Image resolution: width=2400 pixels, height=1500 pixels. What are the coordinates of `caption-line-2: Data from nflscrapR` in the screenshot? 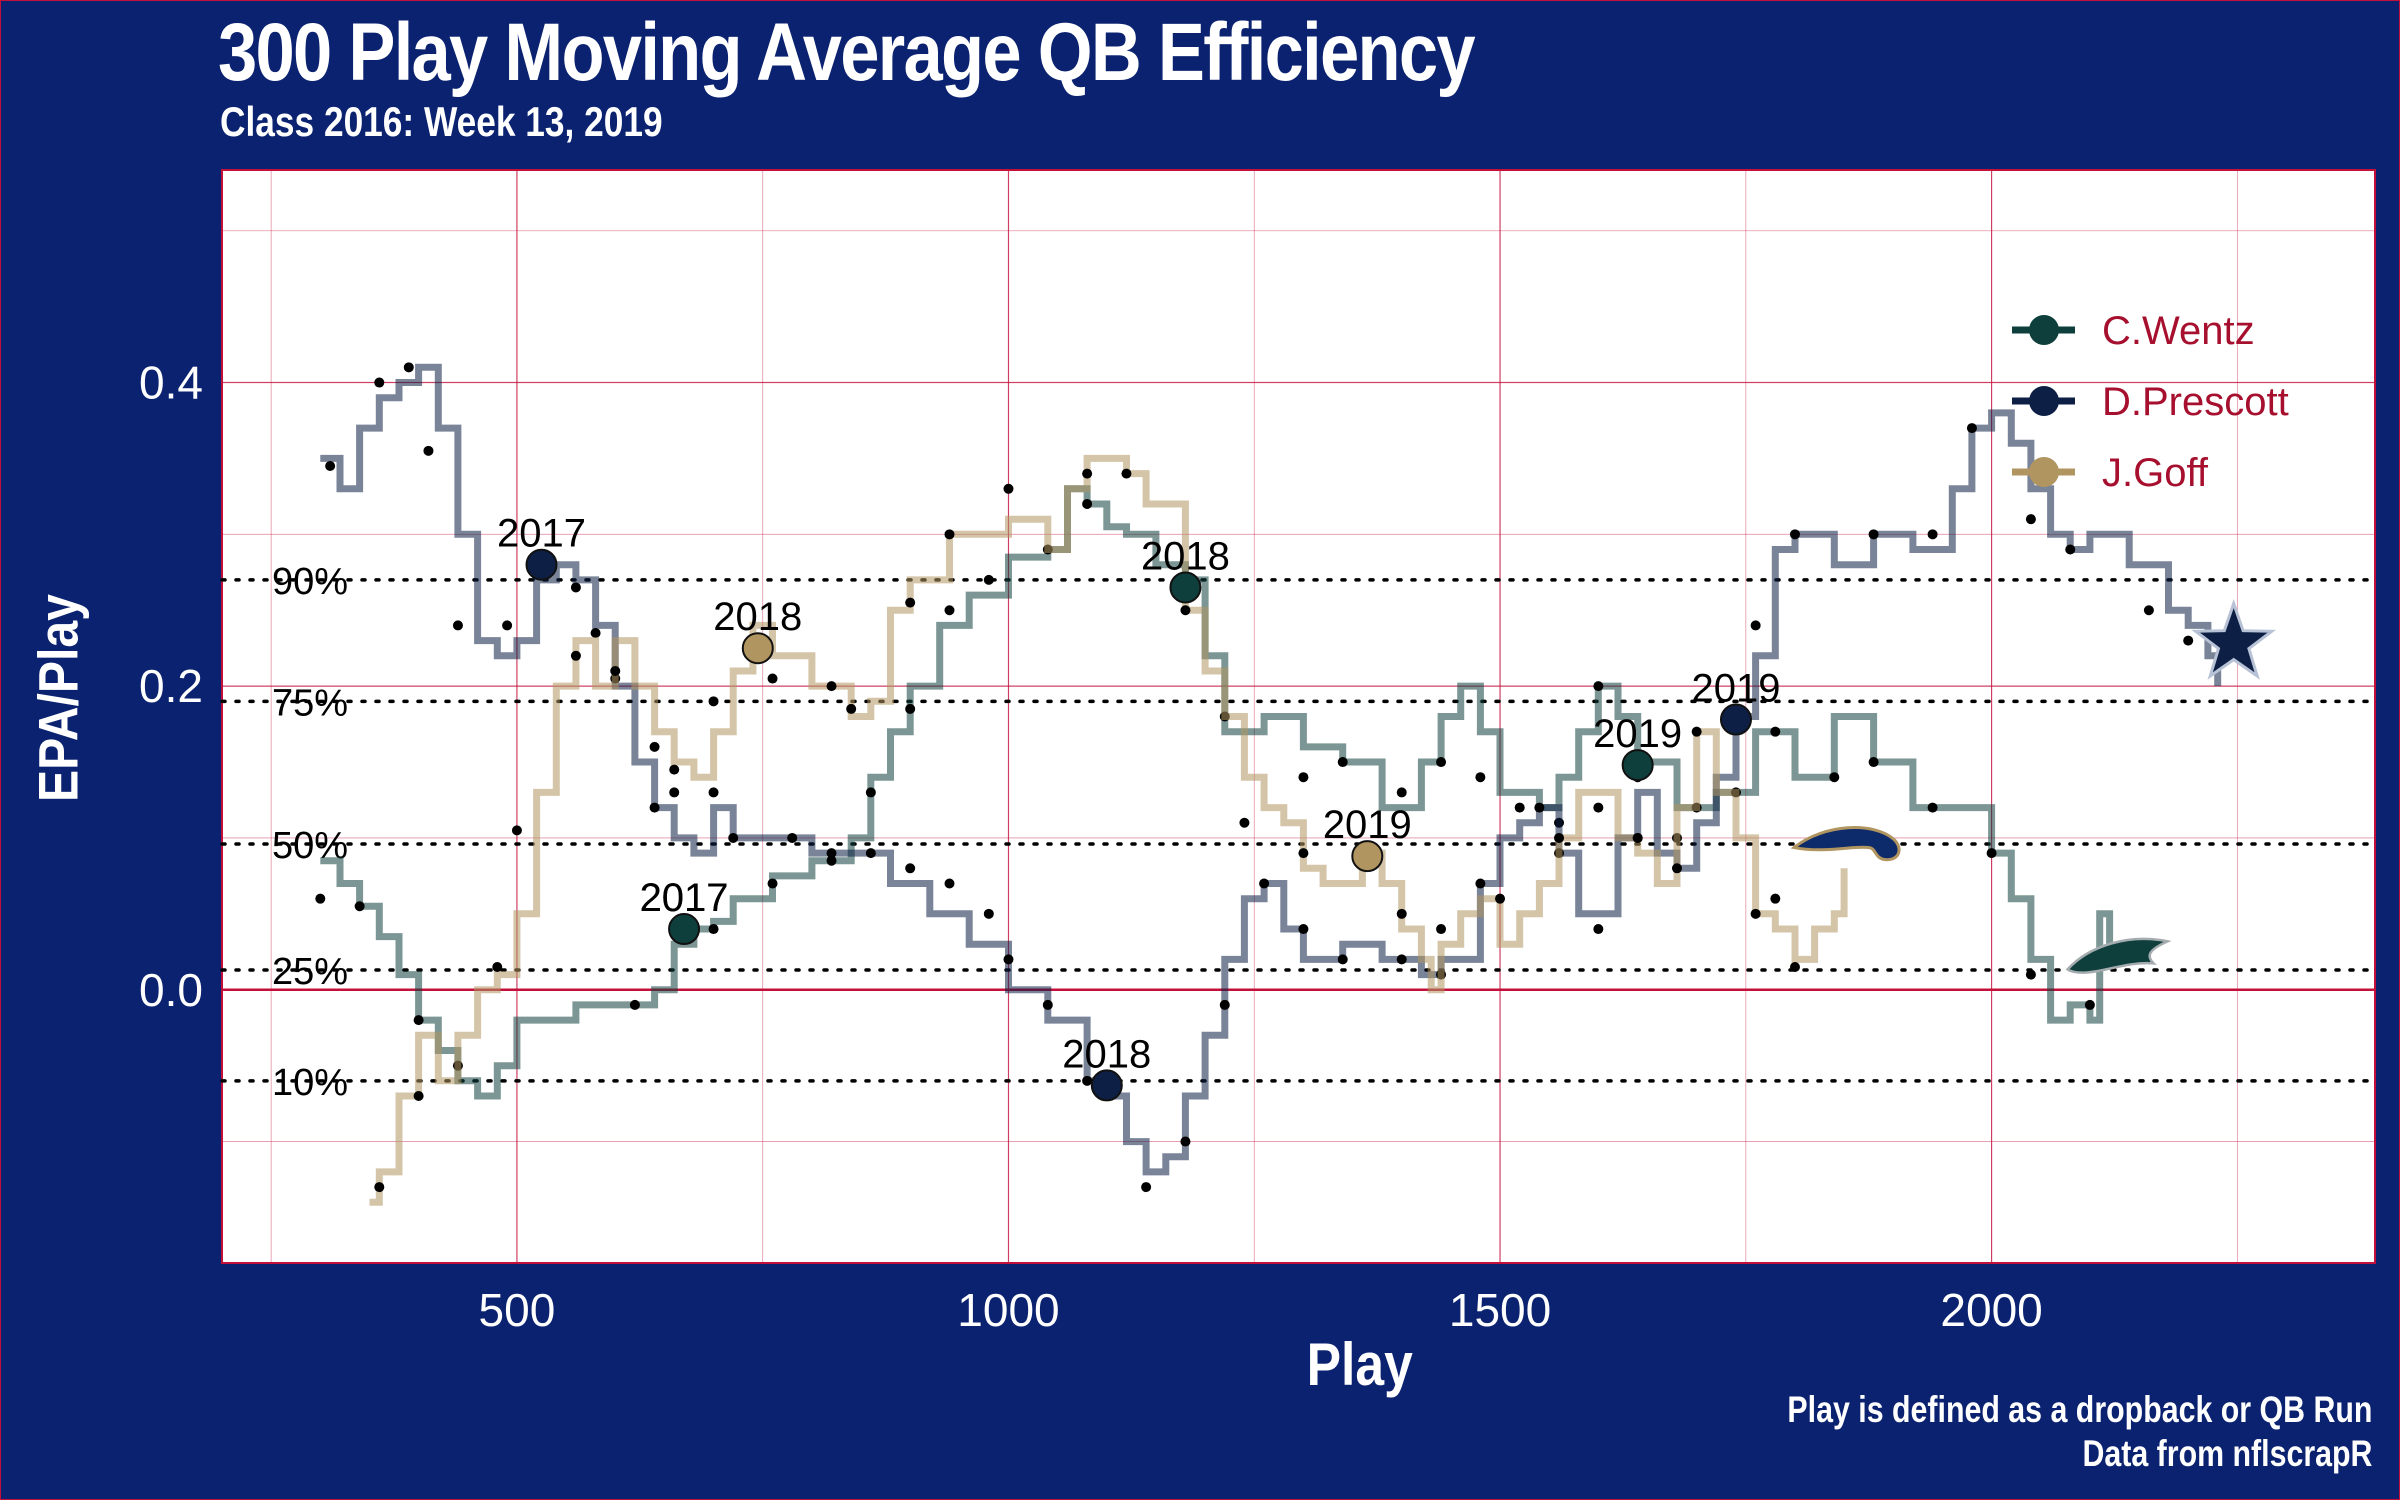 It's located at (2227, 1453).